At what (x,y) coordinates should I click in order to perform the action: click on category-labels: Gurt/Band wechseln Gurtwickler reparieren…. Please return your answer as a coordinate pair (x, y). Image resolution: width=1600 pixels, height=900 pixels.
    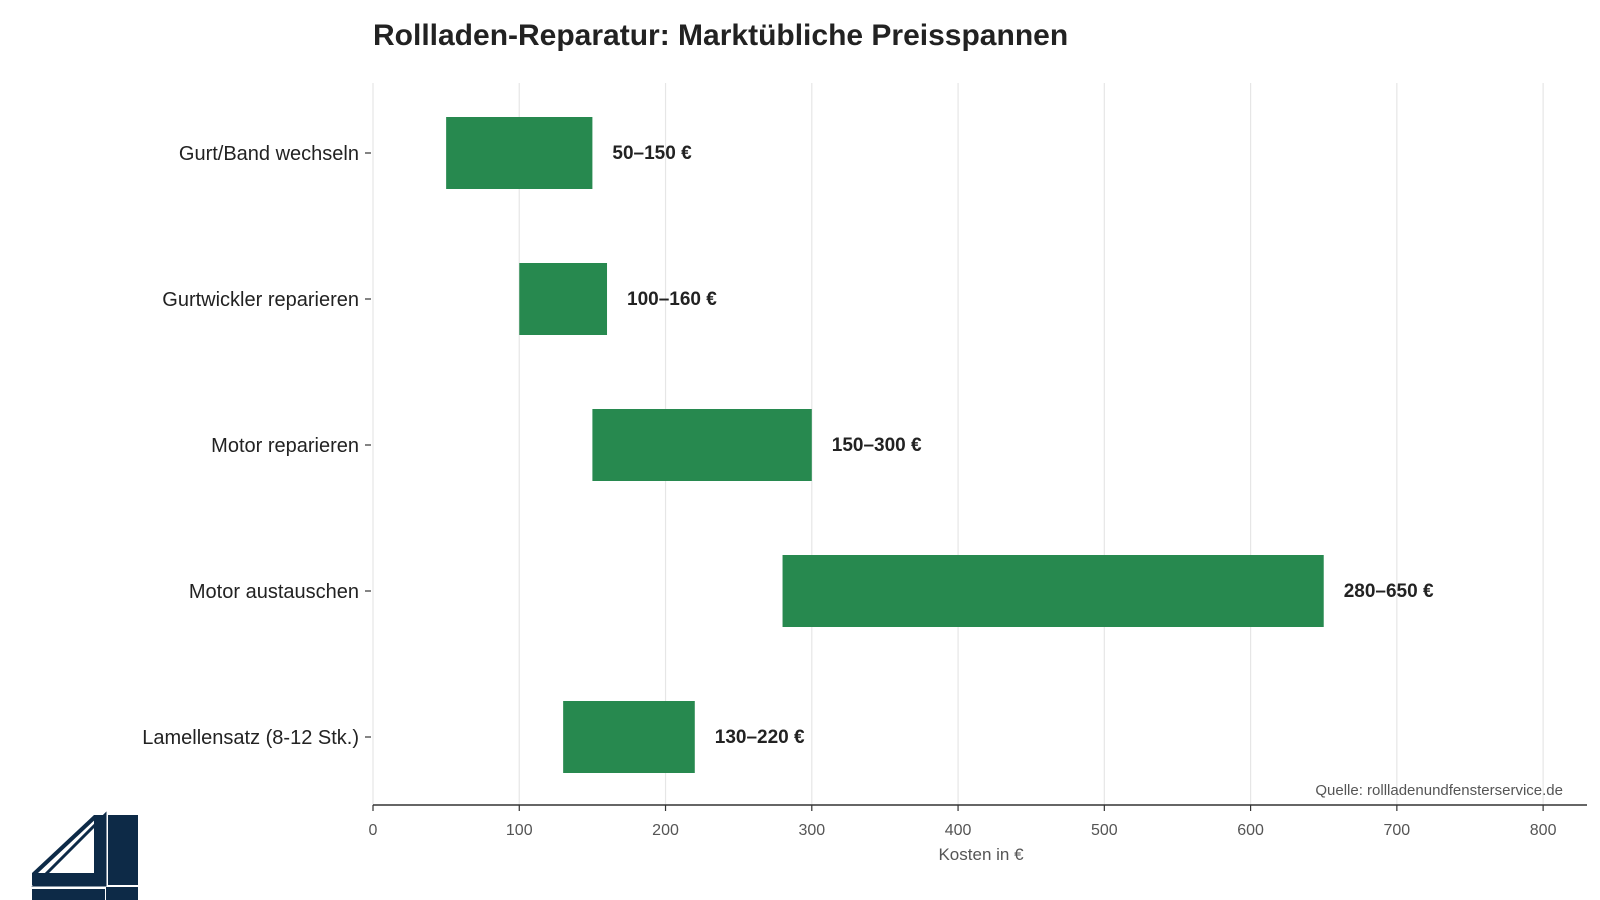
    Looking at the image, I should click on (256, 446).